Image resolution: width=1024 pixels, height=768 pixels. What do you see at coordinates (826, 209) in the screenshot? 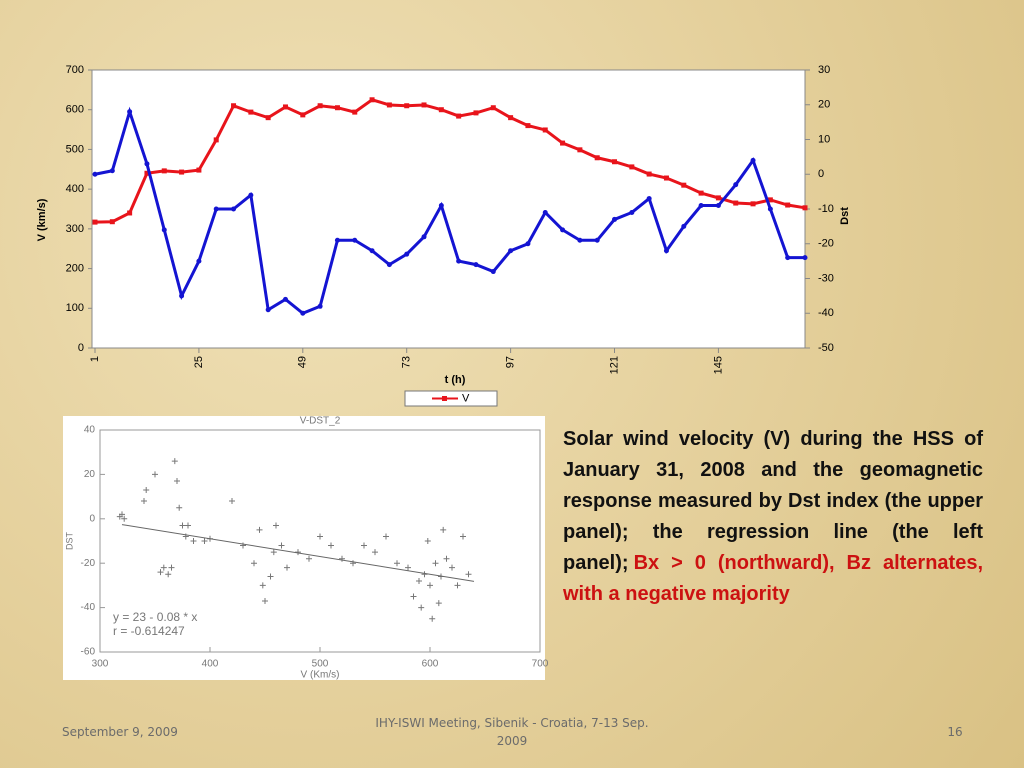
I see `y2-tick-label: -10` at bounding box center [826, 209].